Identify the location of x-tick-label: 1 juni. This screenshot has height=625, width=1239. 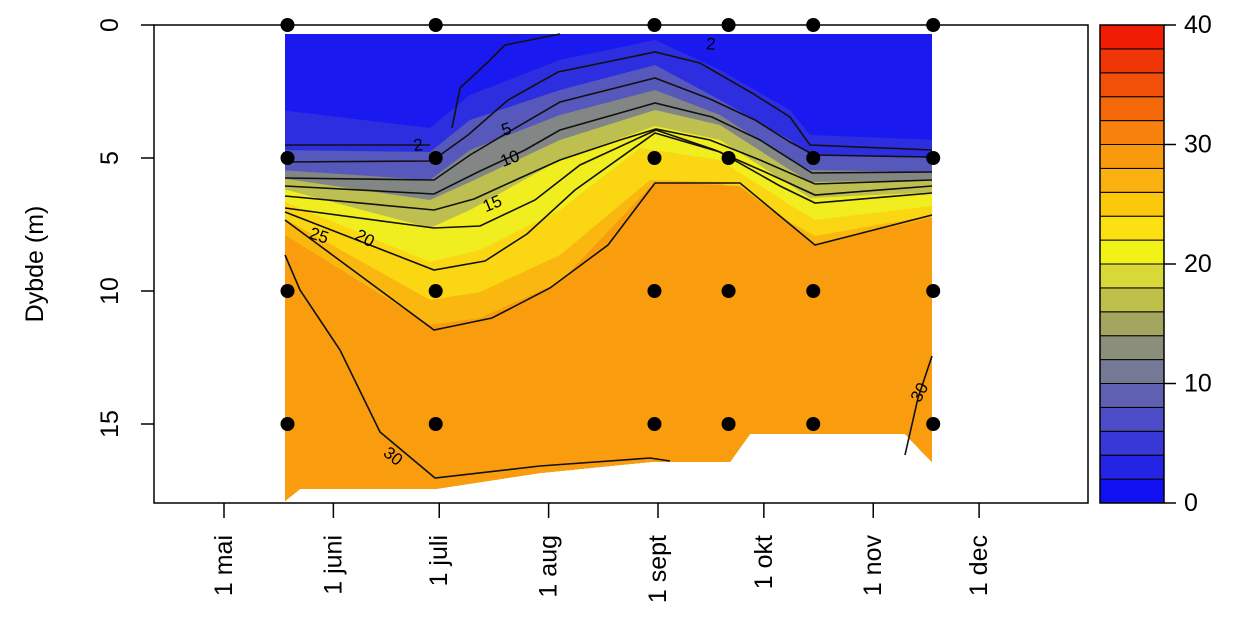
(333, 565).